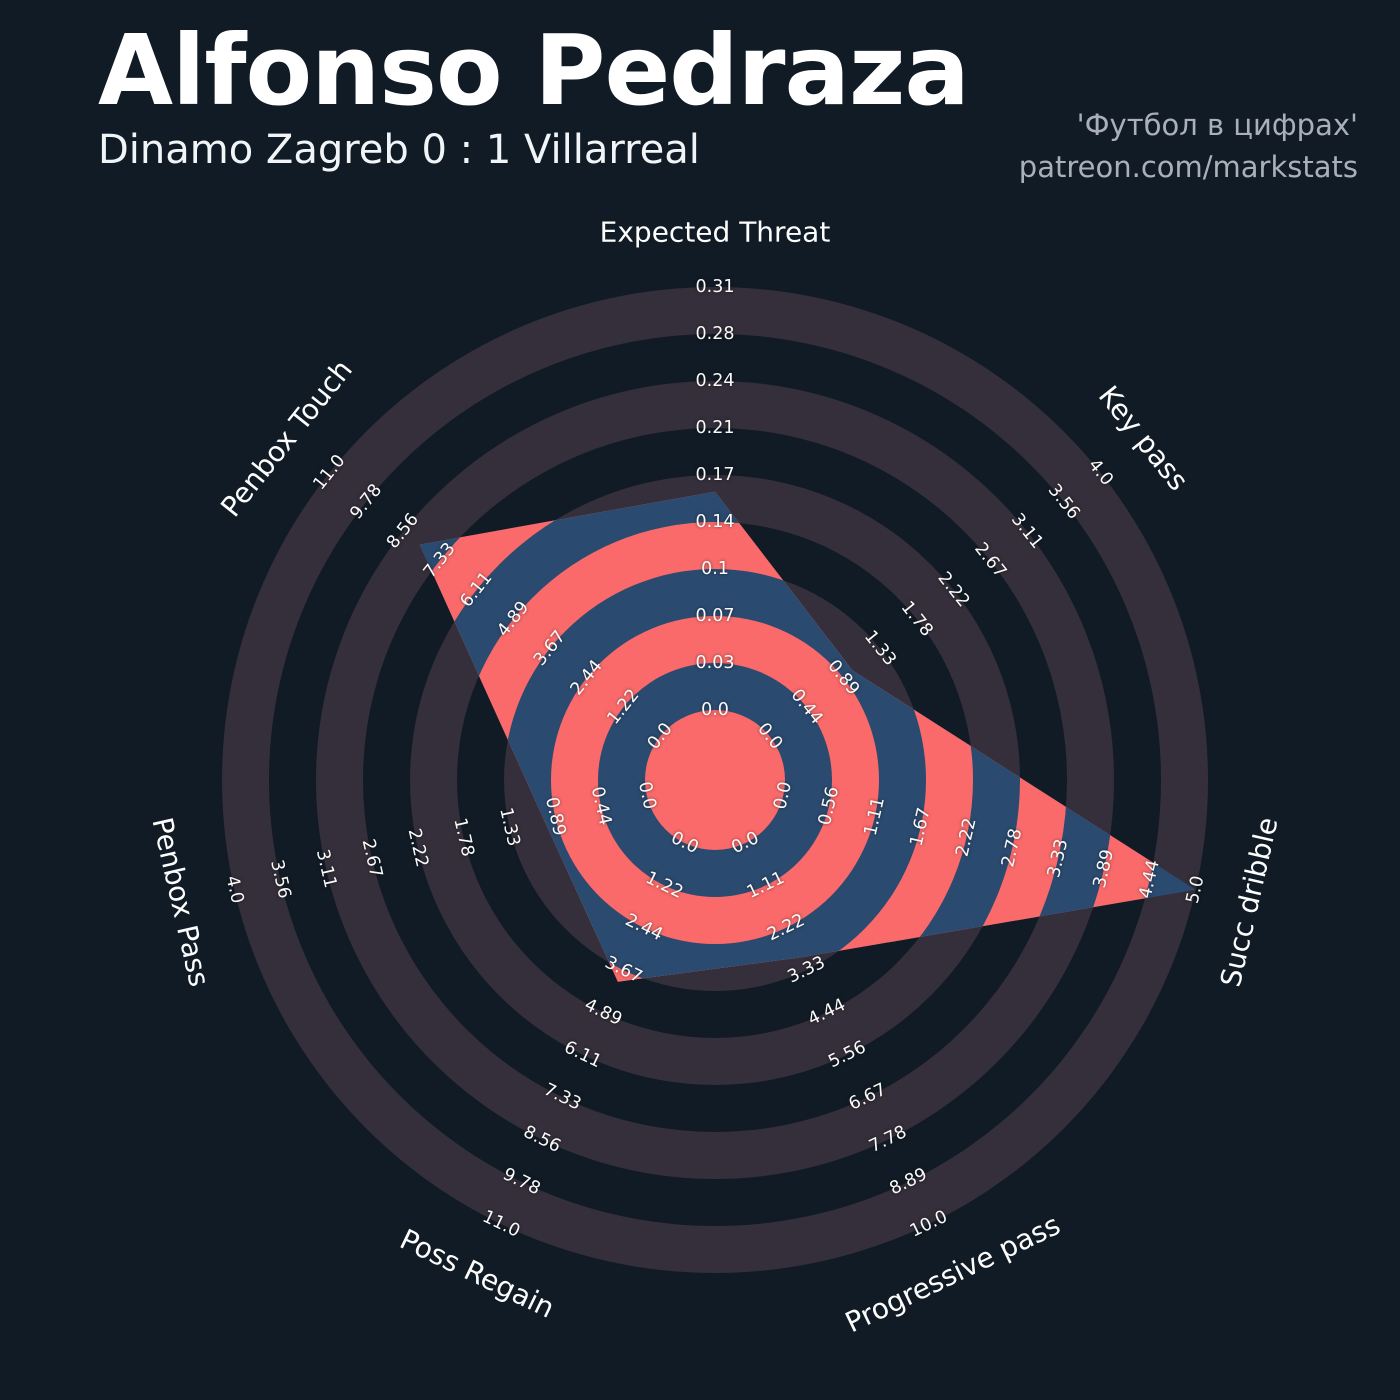  Describe the element at coordinates (1188, 167) in the screenshot. I see `credit-patreon: patreon.com/markstats` at that location.